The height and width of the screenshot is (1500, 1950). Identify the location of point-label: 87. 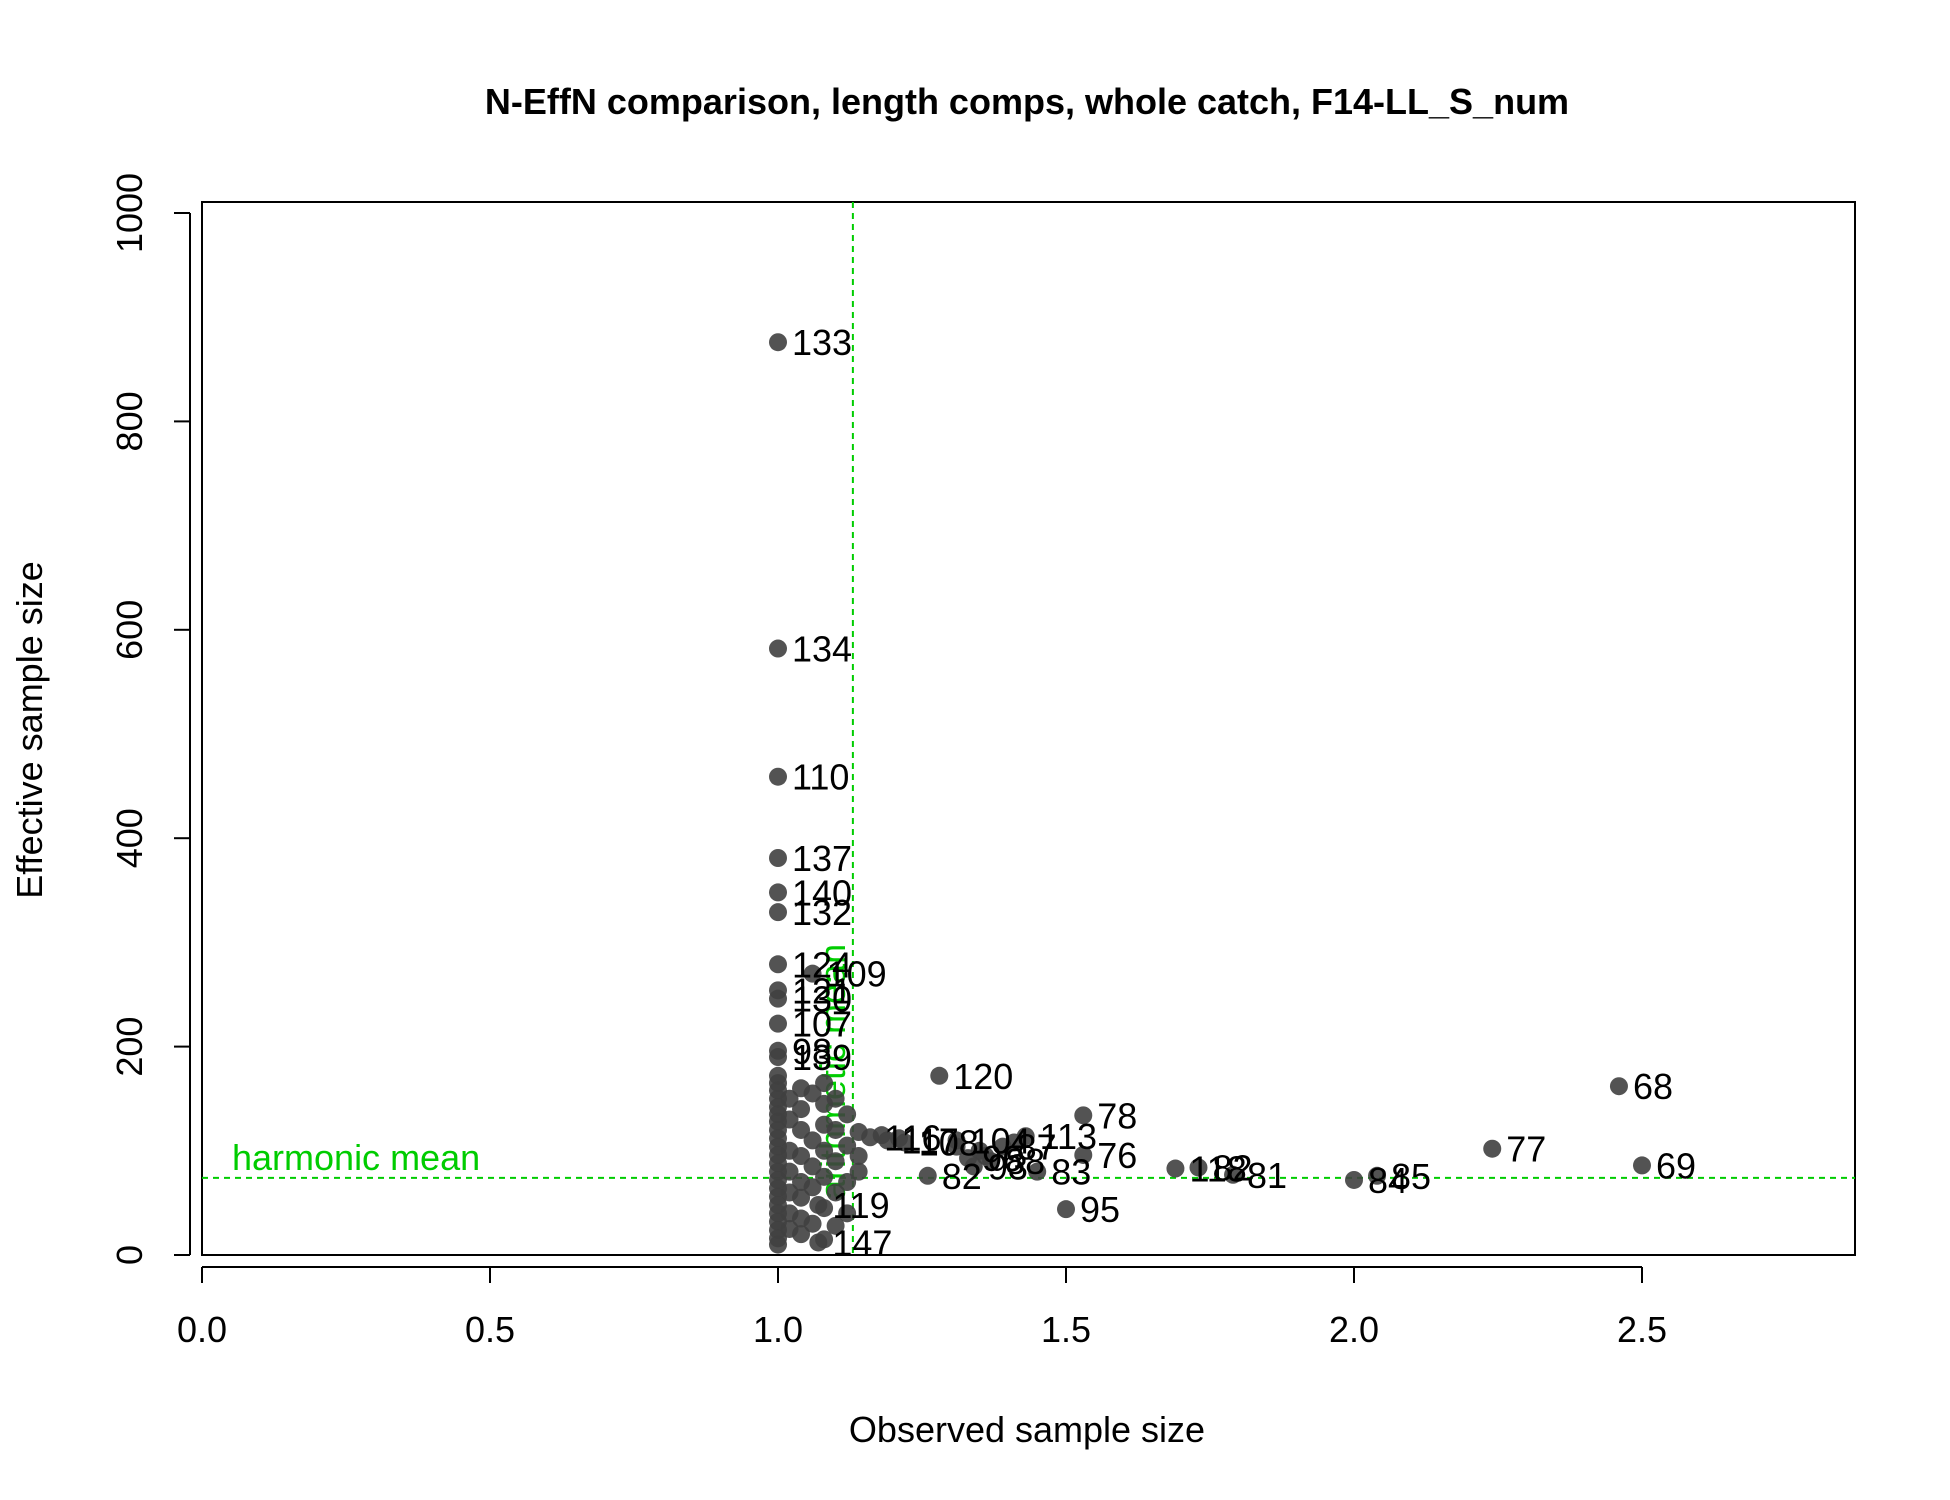
(1037, 1147).